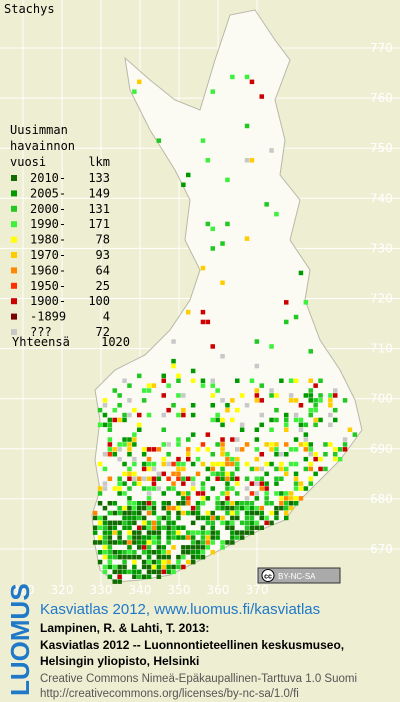 The width and height of the screenshot is (400, 702). I want to click on legend-label: 2005-, so click(48, 193).